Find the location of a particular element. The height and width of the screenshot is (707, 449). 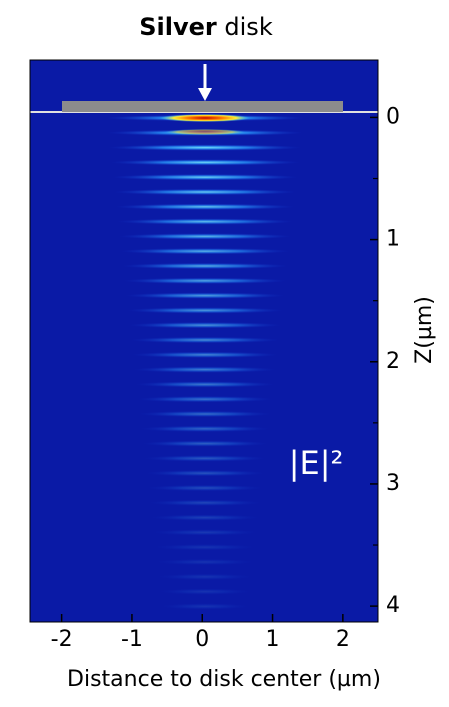

x-tick-label: 0 is located at coordinates (202, 639).